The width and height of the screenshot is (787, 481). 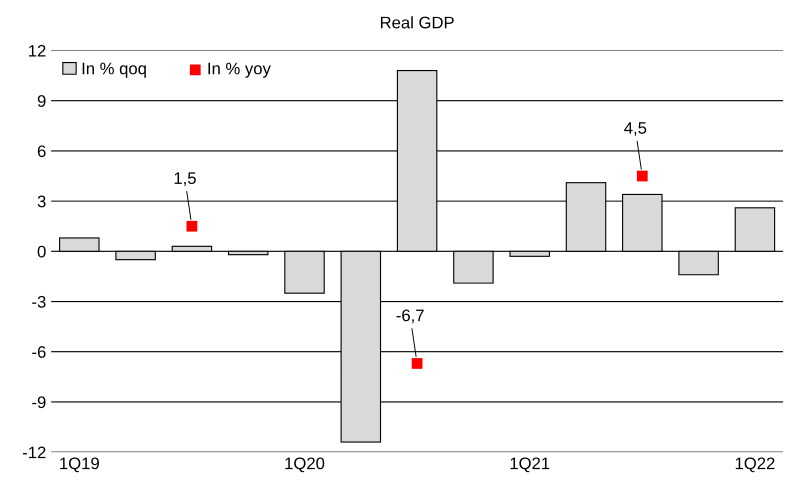 I want to click on chart-title: Real GDP, so click(x=417, y=22).